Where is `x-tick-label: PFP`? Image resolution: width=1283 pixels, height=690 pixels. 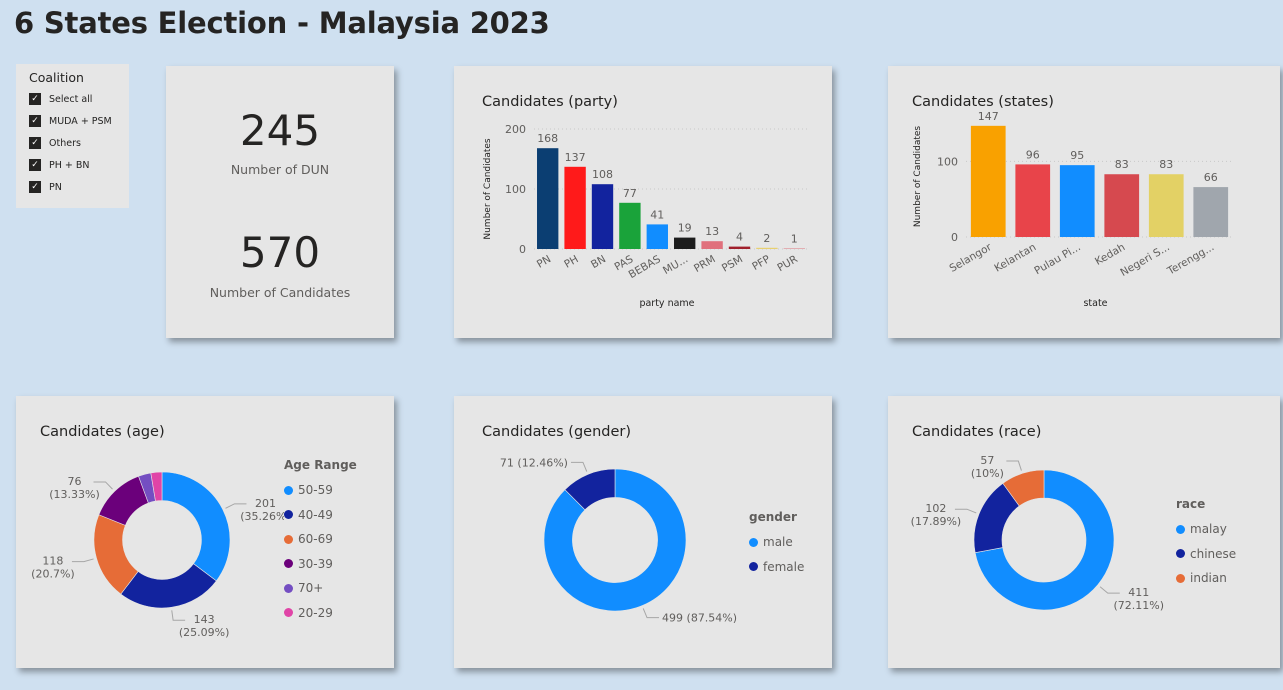 x-tick-label: PFP is located at coordinates (761, 263).